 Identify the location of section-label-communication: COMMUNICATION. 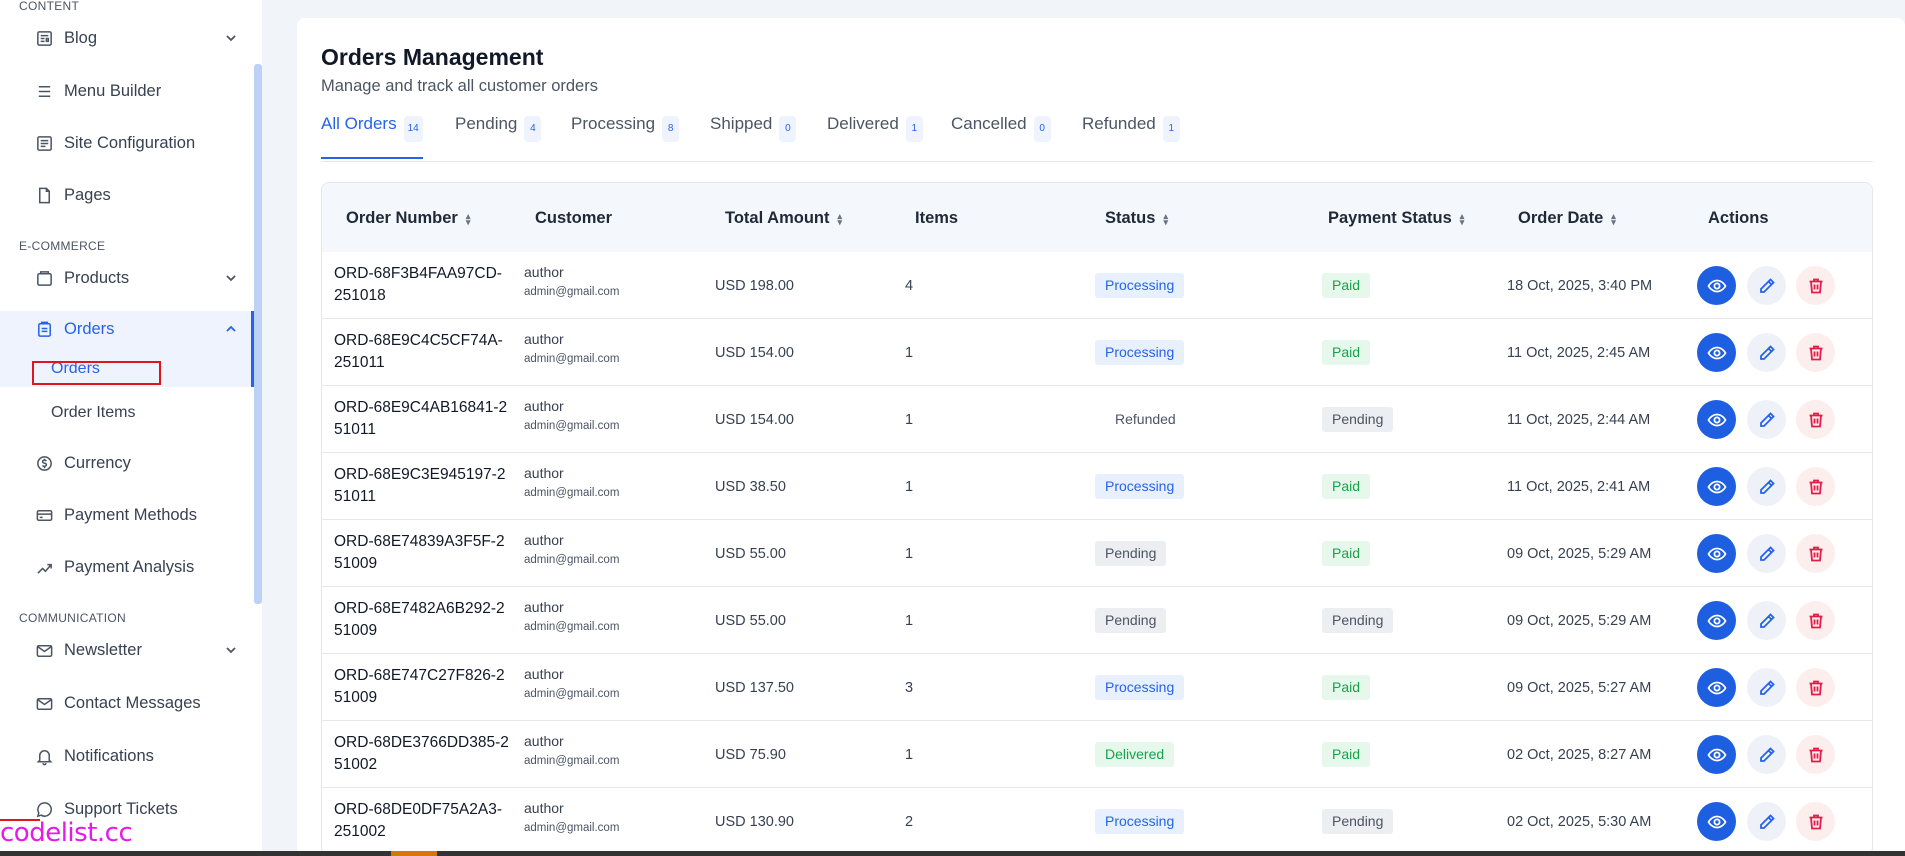
(73, 618).